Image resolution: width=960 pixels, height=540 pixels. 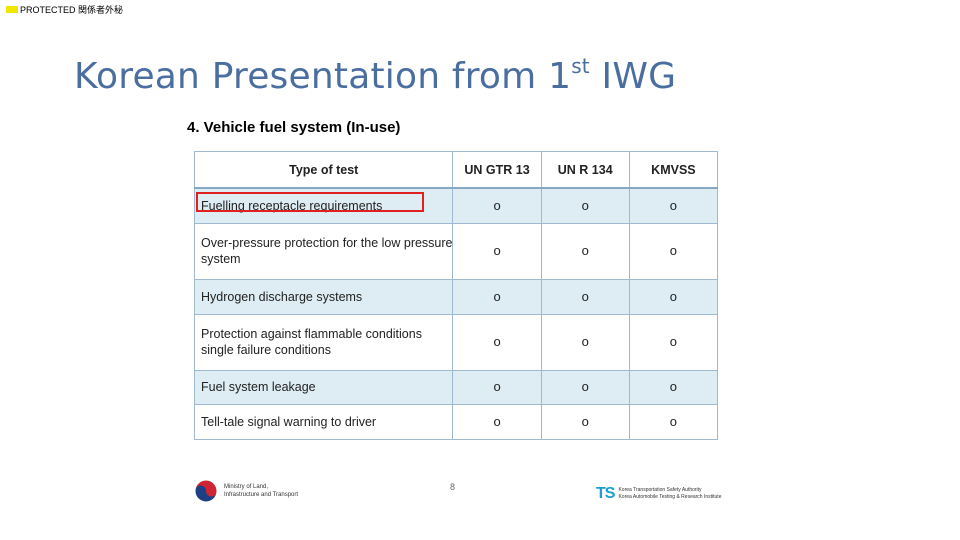 I want to click on table-row: Fuelling receptacle requirements o o o, so click(x=456, y=205).